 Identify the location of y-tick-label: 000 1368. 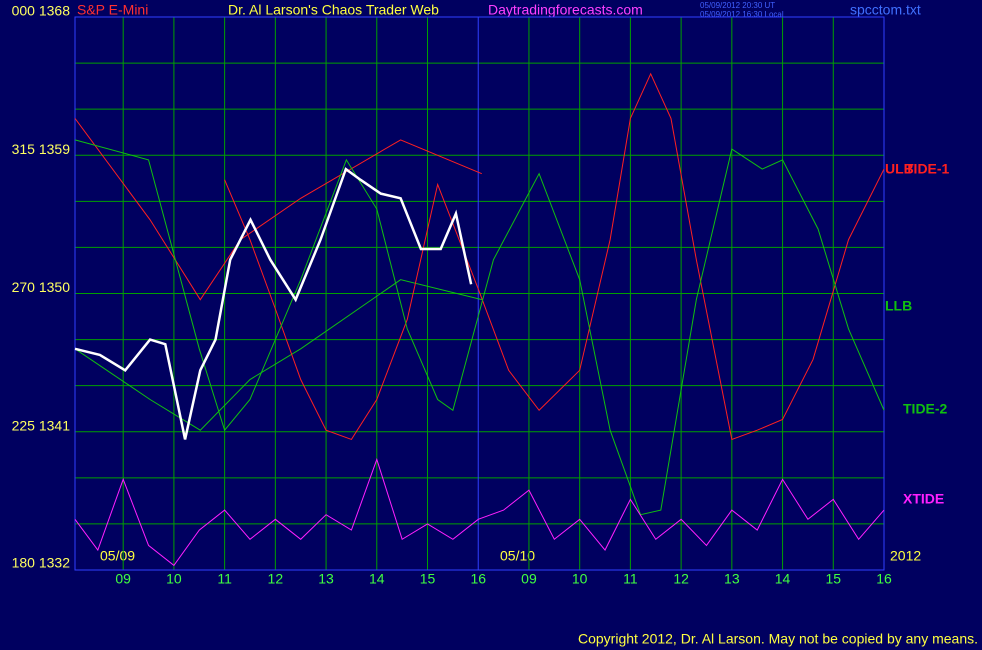
(41, 11).